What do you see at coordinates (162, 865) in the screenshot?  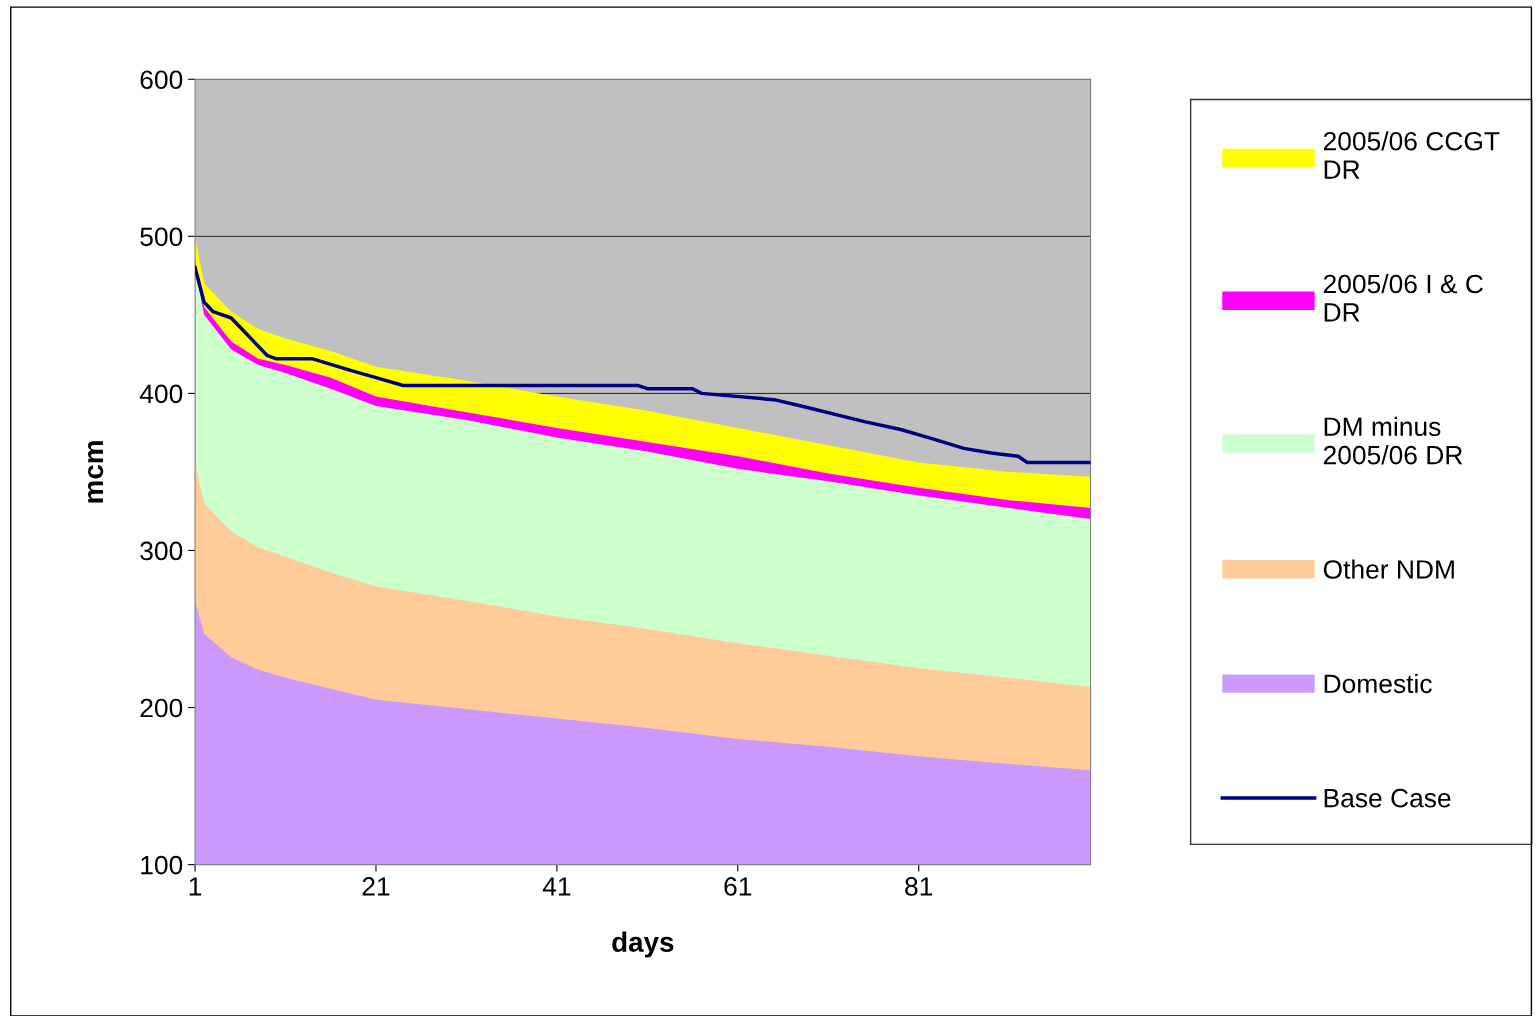 I see `y-tick-label: 100` at bounding box center [162, 865].